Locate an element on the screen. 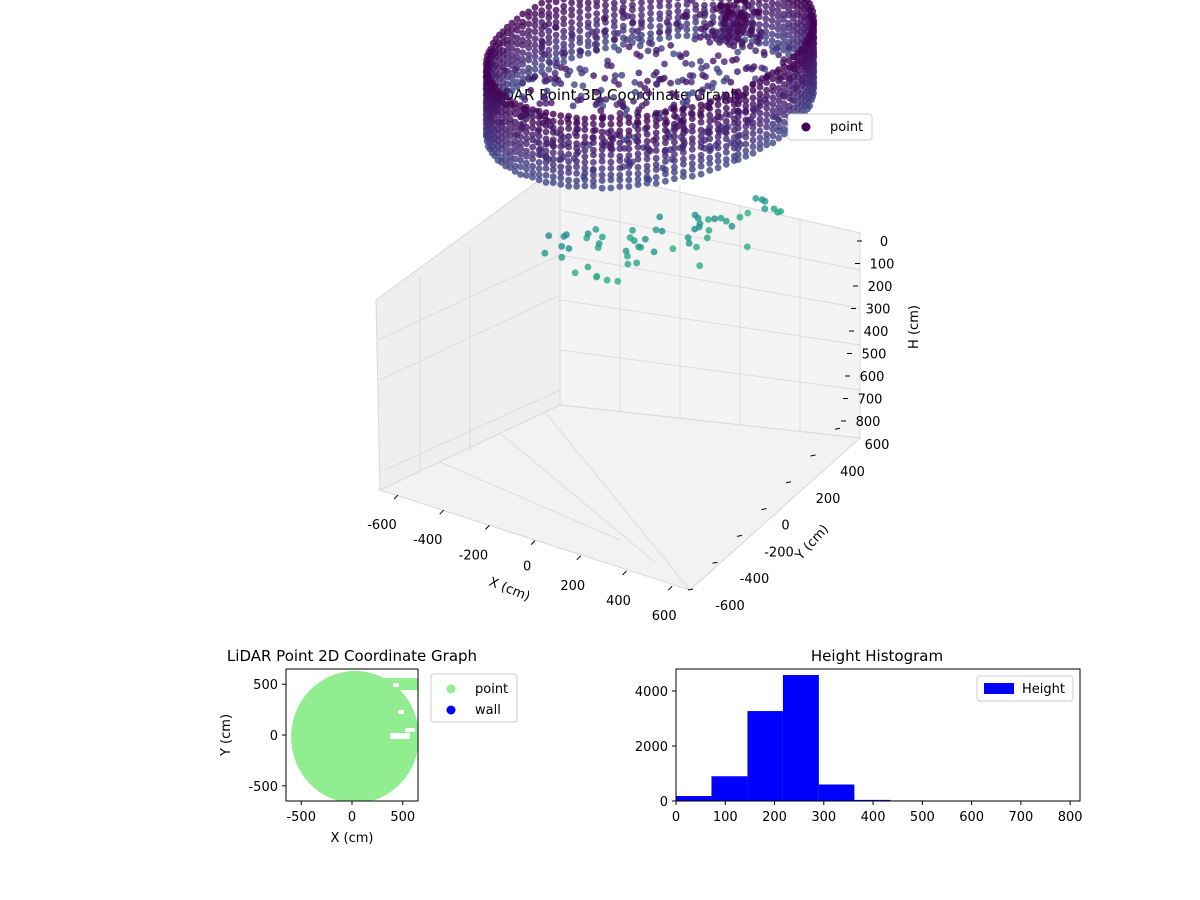 This screenshot has height=900, width=1200. z-tick-label-3d: 600 is located at coordinates (872, 377).